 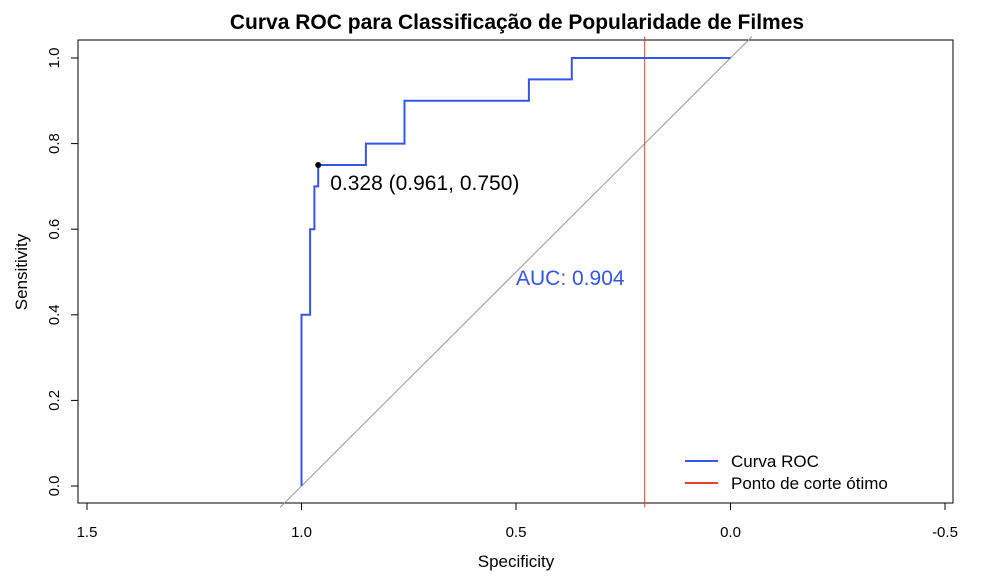 What do you see at coordinates (809, 483) in the screenshot?
I see `legend-label-cutoff: Ponto de corte ótimo` at bounding box center [809, 483].